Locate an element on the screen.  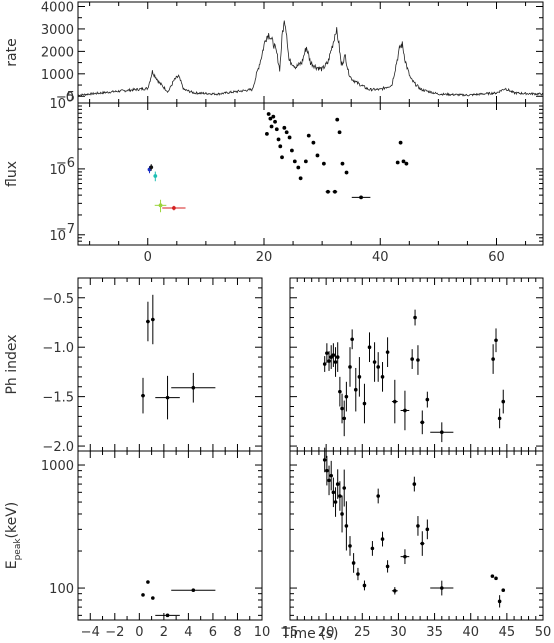
lightcurve-ytick-label: 4000 is located at coordinates (57, 7).